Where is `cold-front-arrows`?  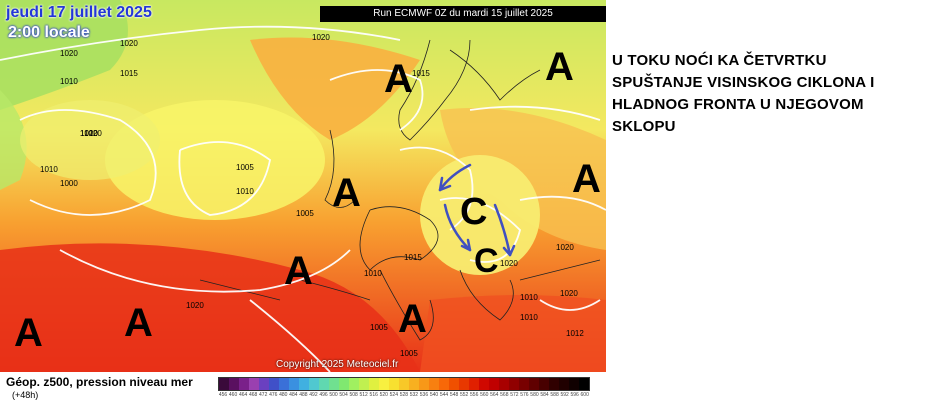
cold-front-arrows is located at coordinates (477, 210).